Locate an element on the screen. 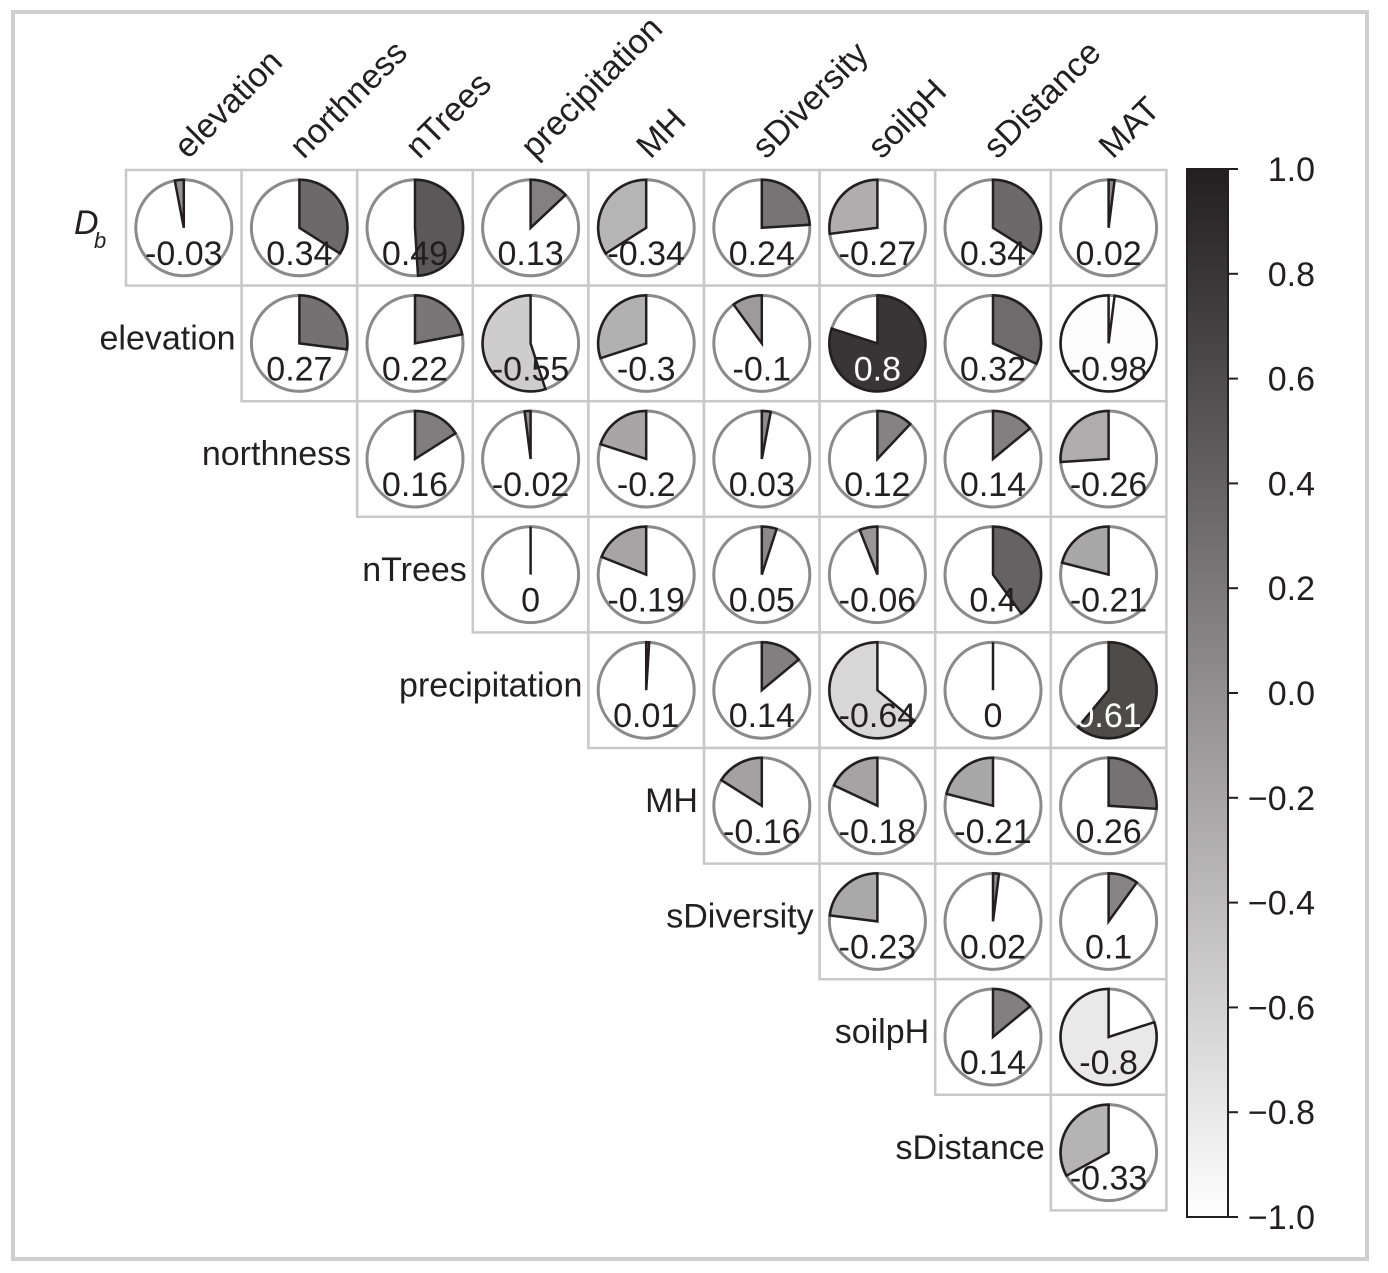 This screenshot has width=1388, height=1273. cell-MH-MAT: 0.26 is located at coordinates (1108, 805).